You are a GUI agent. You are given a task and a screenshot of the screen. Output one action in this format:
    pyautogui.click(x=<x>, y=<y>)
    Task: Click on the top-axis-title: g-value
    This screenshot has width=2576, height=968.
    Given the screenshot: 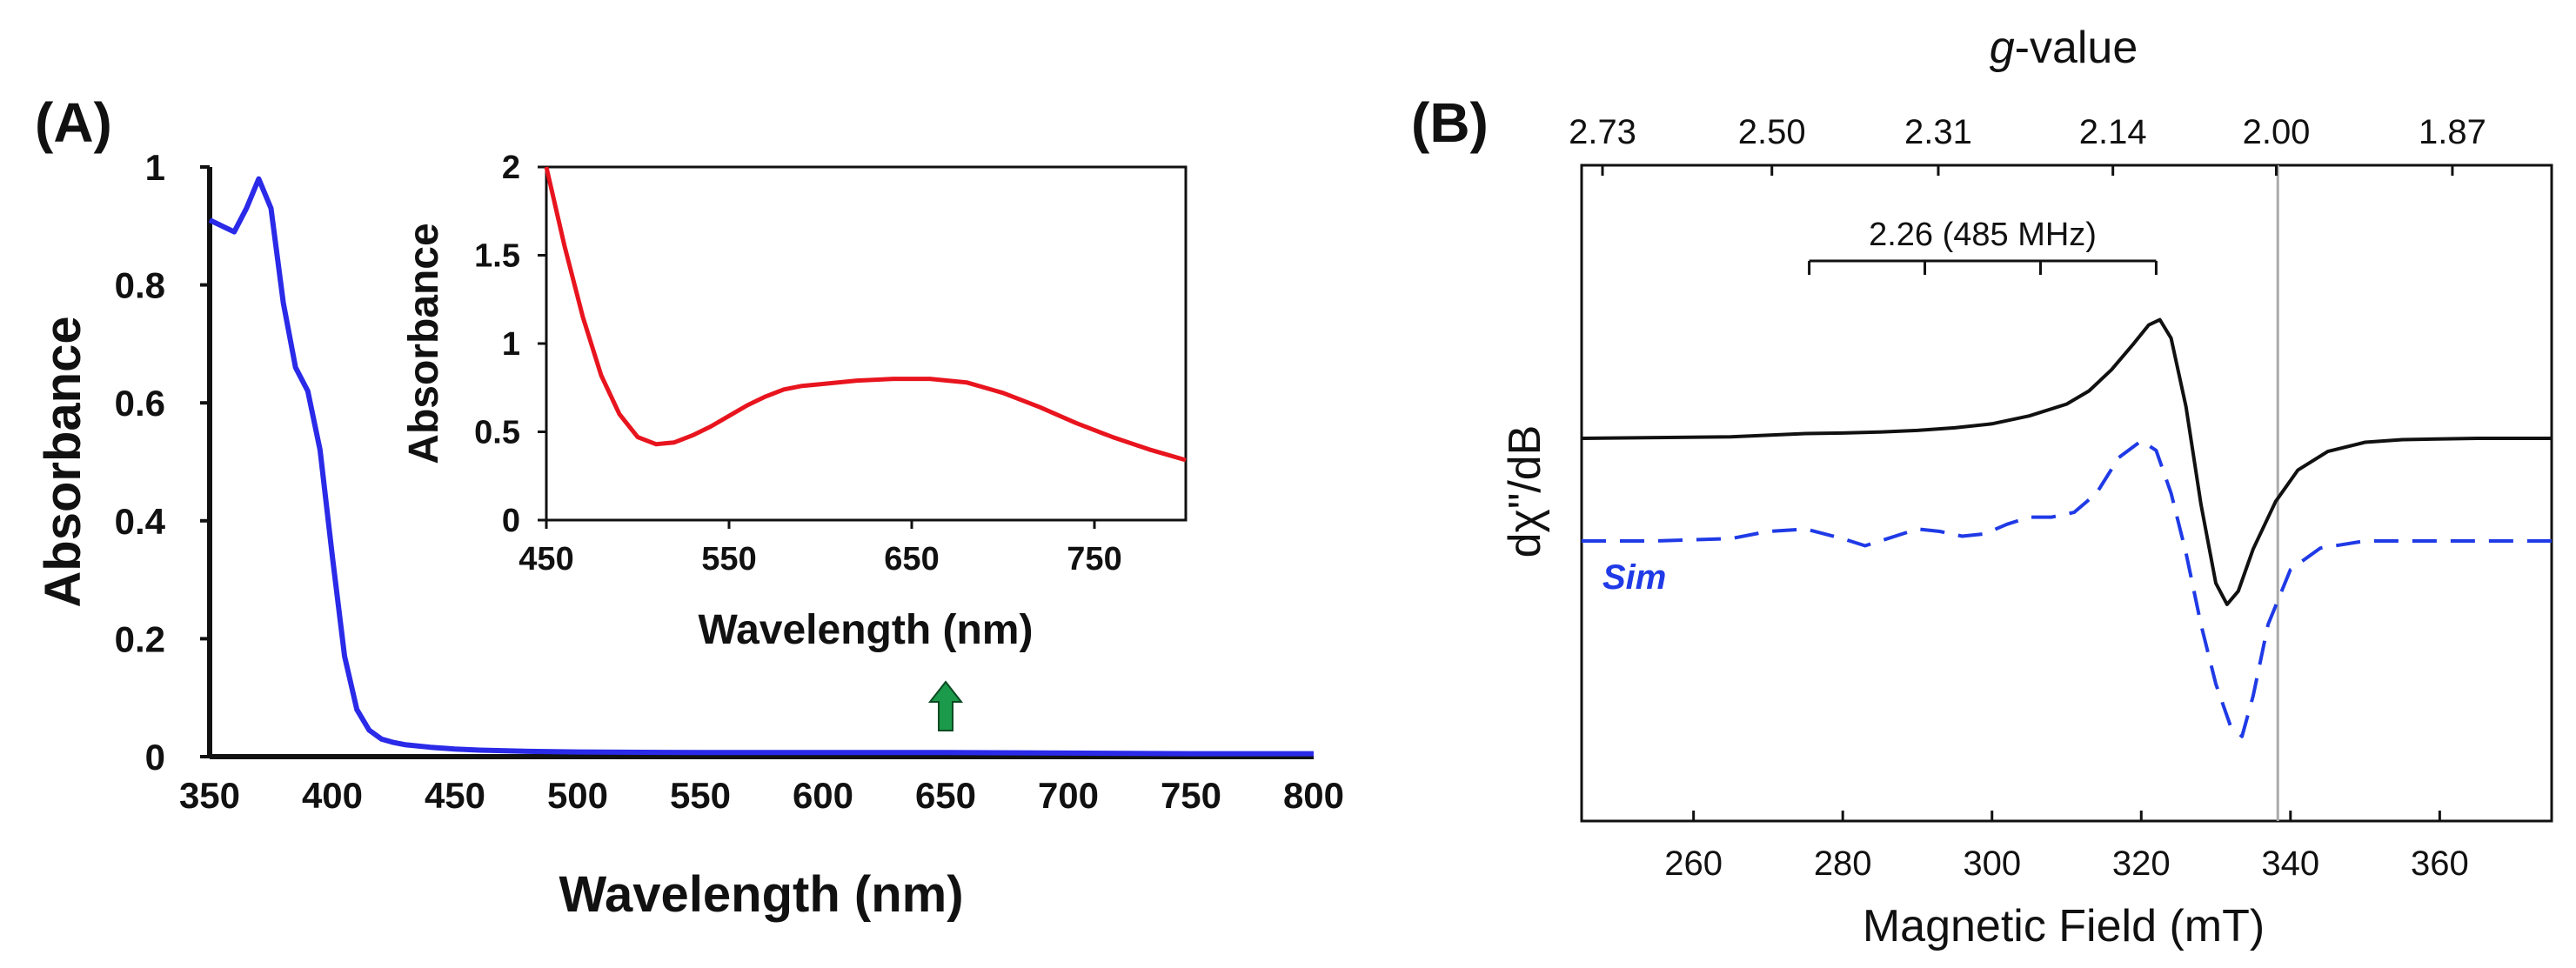 What is the action you would take?
    pyautogui.click(x=2064, y=48)
    